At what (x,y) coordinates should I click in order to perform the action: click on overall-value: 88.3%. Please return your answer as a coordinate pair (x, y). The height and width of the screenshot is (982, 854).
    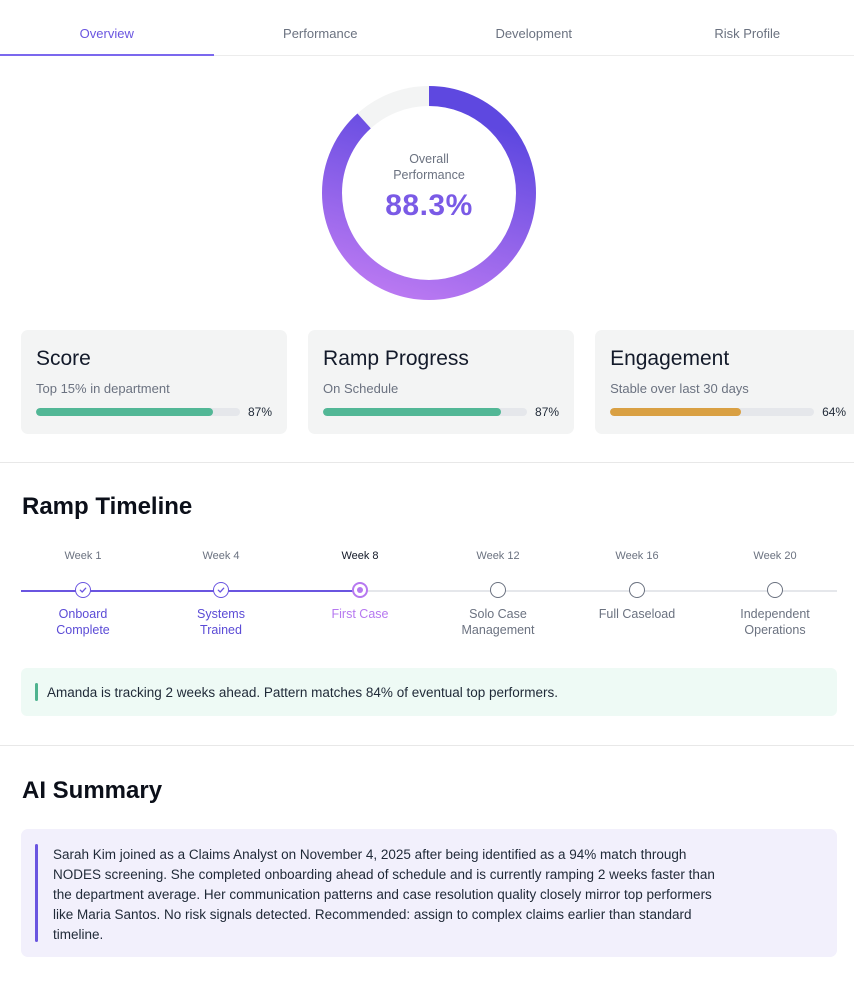
    Looking at the image, I should click on (429, 205).